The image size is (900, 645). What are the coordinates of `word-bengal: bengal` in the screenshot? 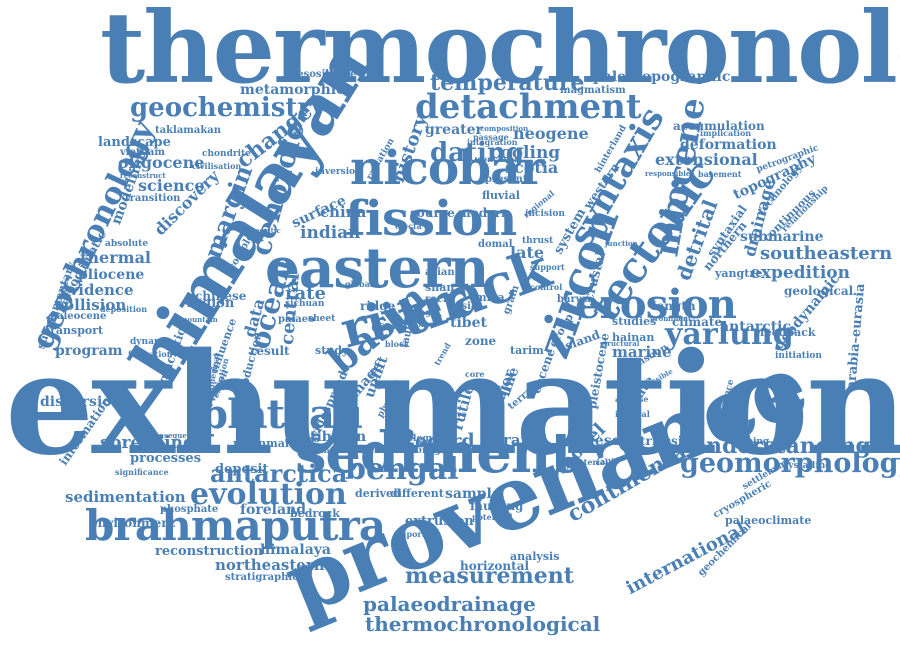 It's located at (402, 469).